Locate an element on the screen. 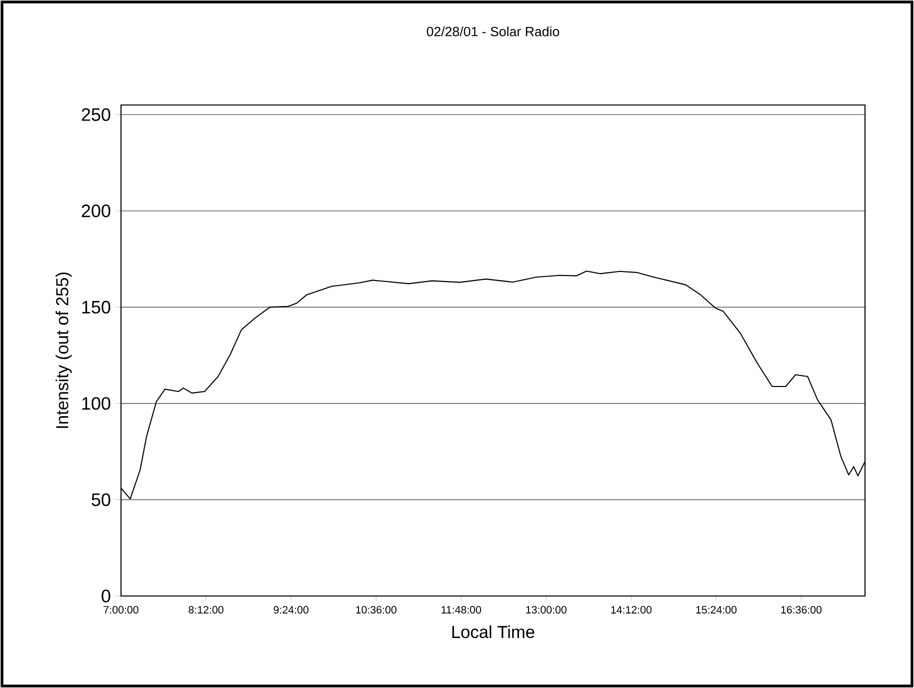 This screenshot has height=688, width=914. y-axis-title: Intensity (out of 255) is located at coordinates (64, 350).